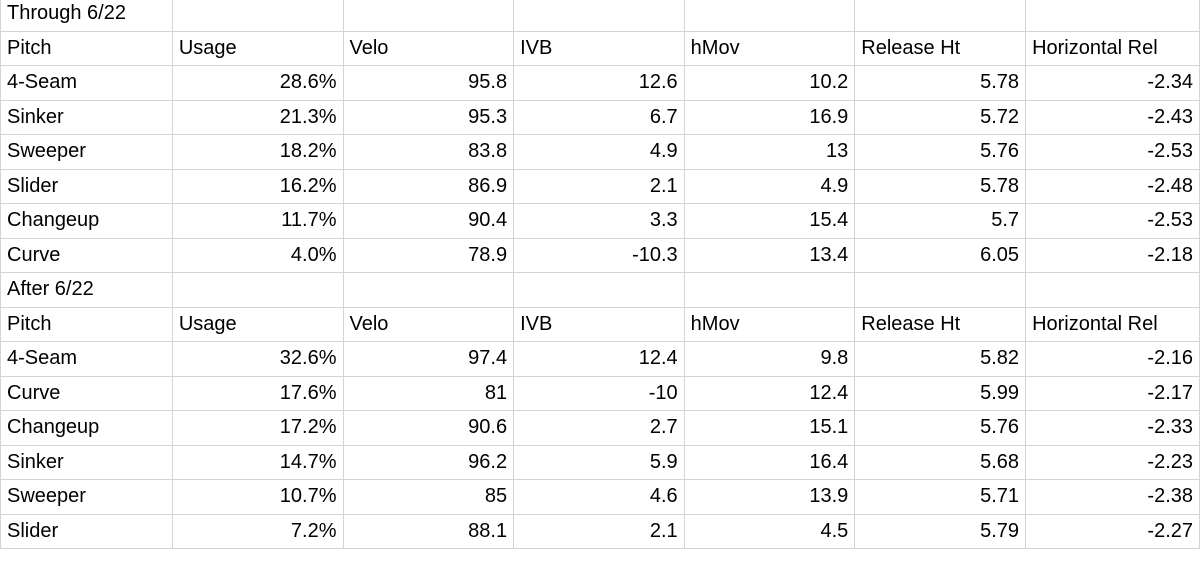  What do you see at coordinates (769, 393) in the screenshot?
I see `hmov-cell: 12.4` at bounding box center [769, 393].